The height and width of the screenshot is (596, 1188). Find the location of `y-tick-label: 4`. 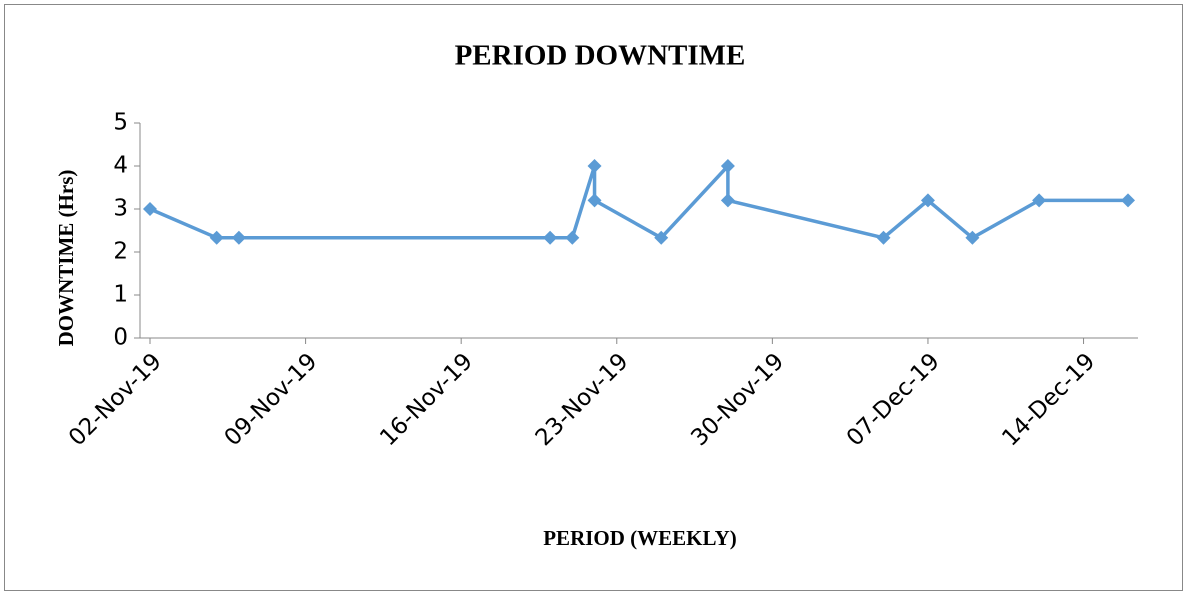

y-tick-label: 4 is located at coordinates (120, 166).